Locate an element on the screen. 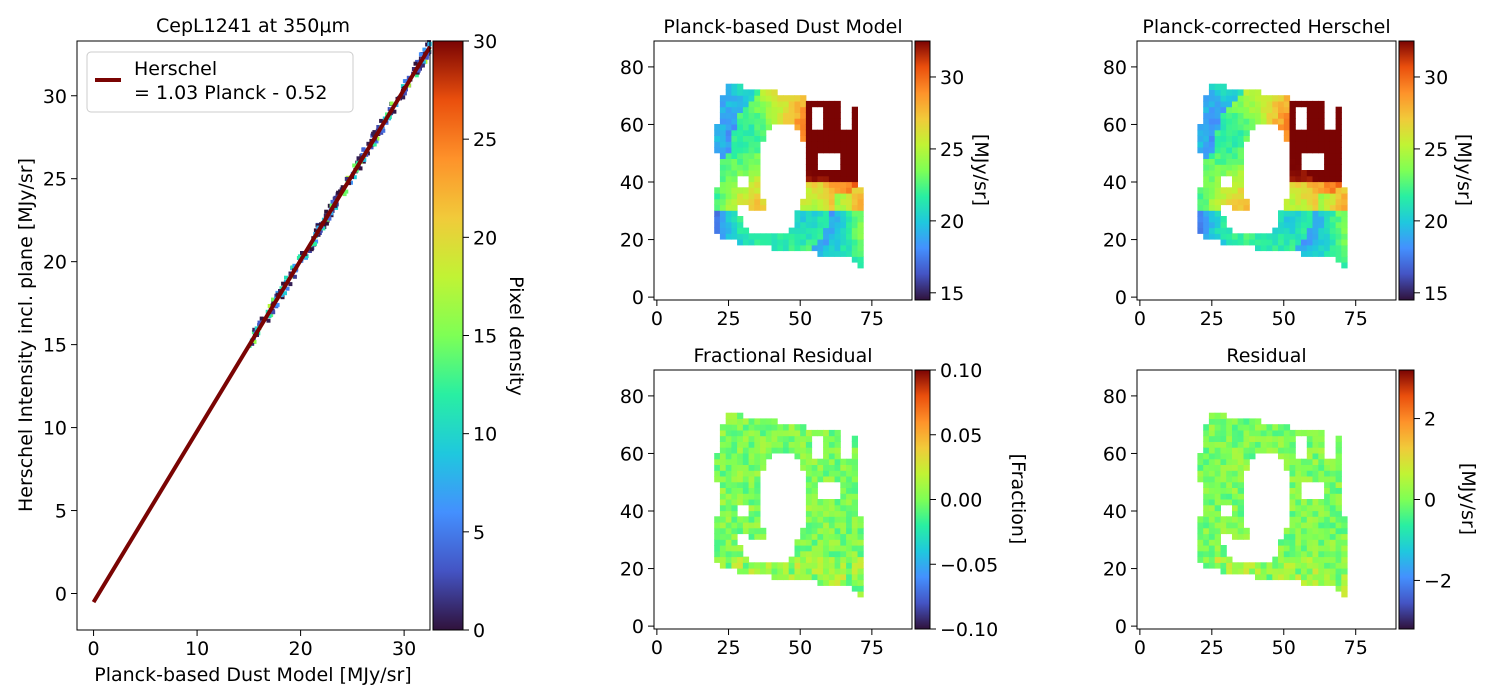 The image size is (1500, 700). map-colorbar: −0.10−0.050.000.050.10[Fraction] is located at coordinates (971, 500).